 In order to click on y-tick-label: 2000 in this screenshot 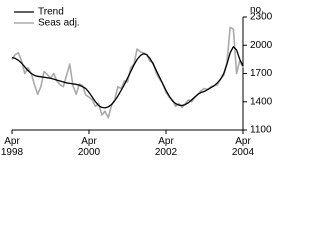, I will do `click(261, 45)`.